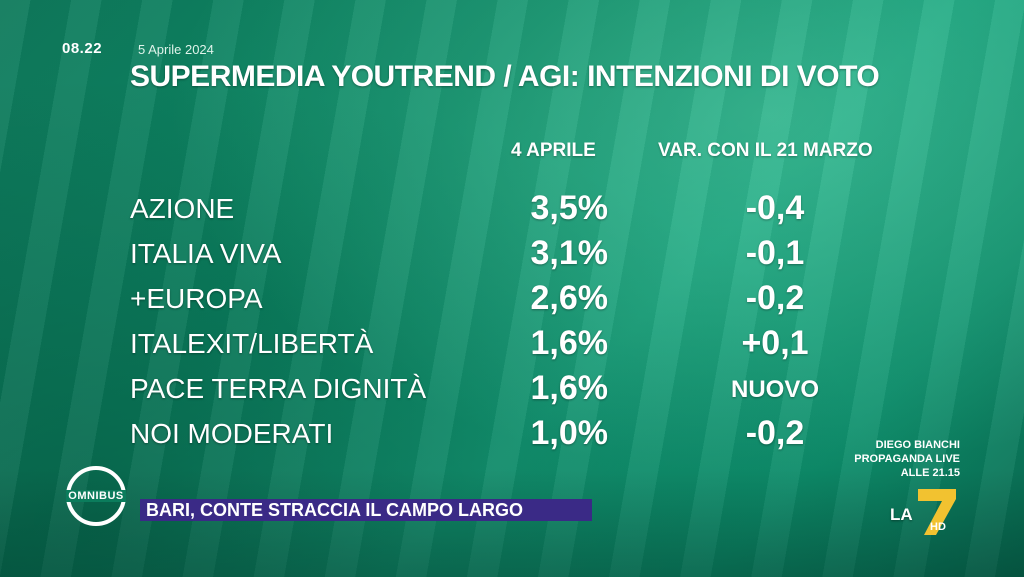  I want to click on omnibus-logo: OMNIBUS, so click(96, 496).